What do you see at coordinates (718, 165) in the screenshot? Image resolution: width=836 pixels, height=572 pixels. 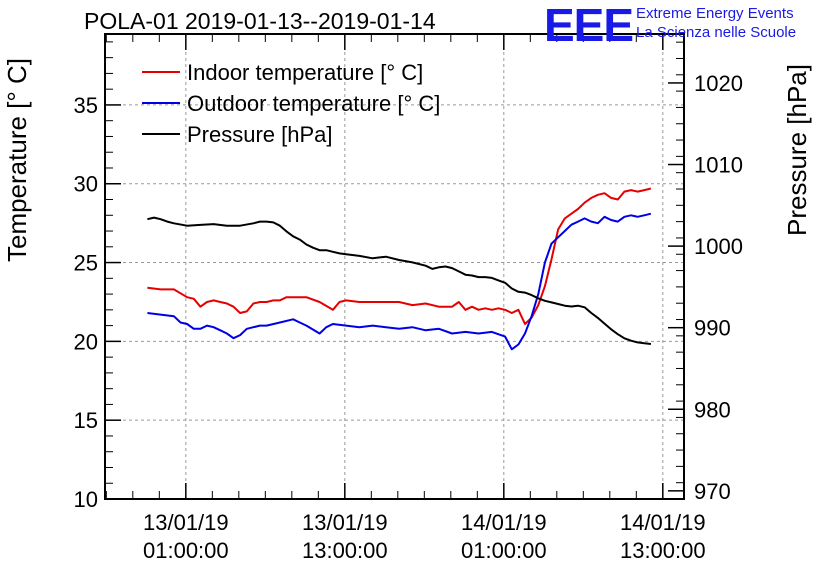 I see `y2-tick-label: 1010` at bounding box center [718, 165].